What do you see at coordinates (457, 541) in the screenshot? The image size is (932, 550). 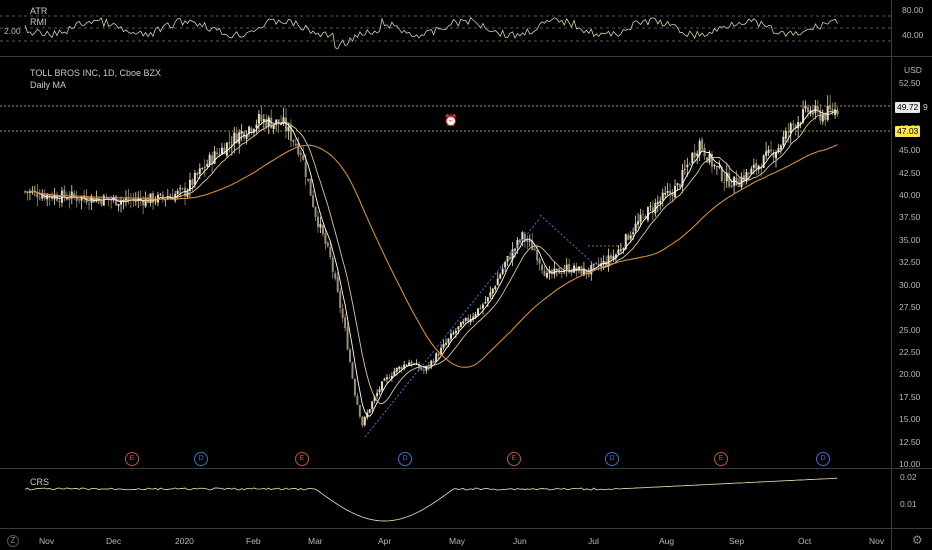 I see `time-tick-label: May` at bounding box center [457, 541].